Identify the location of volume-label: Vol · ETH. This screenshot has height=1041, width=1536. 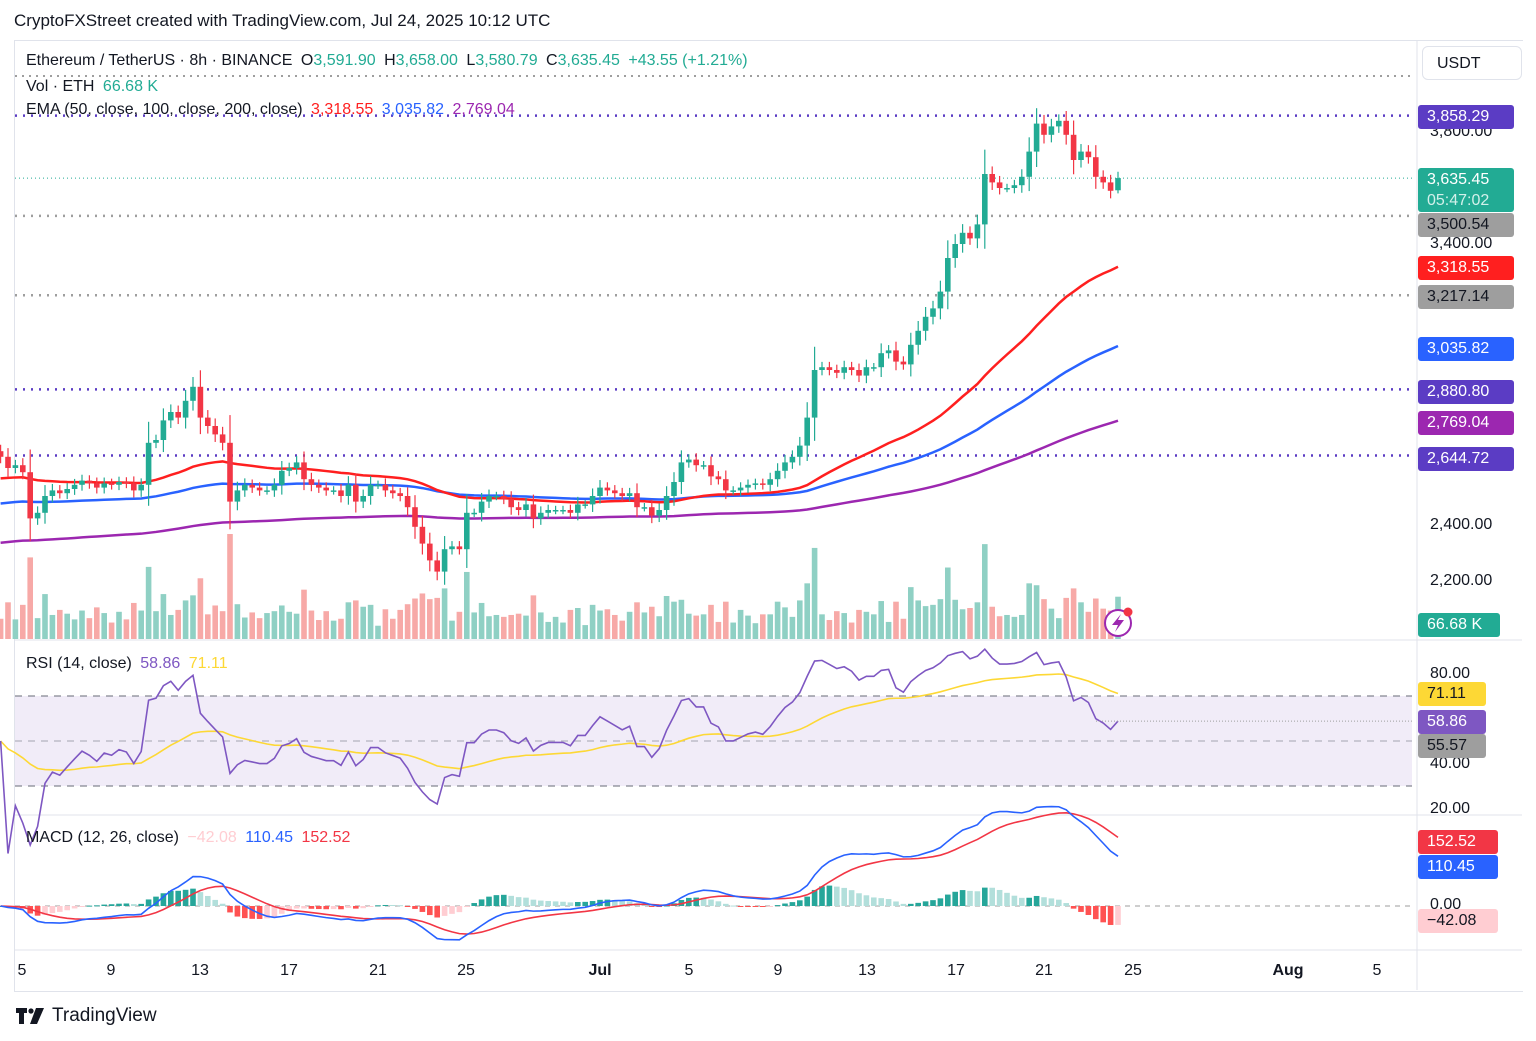
(60, 86).